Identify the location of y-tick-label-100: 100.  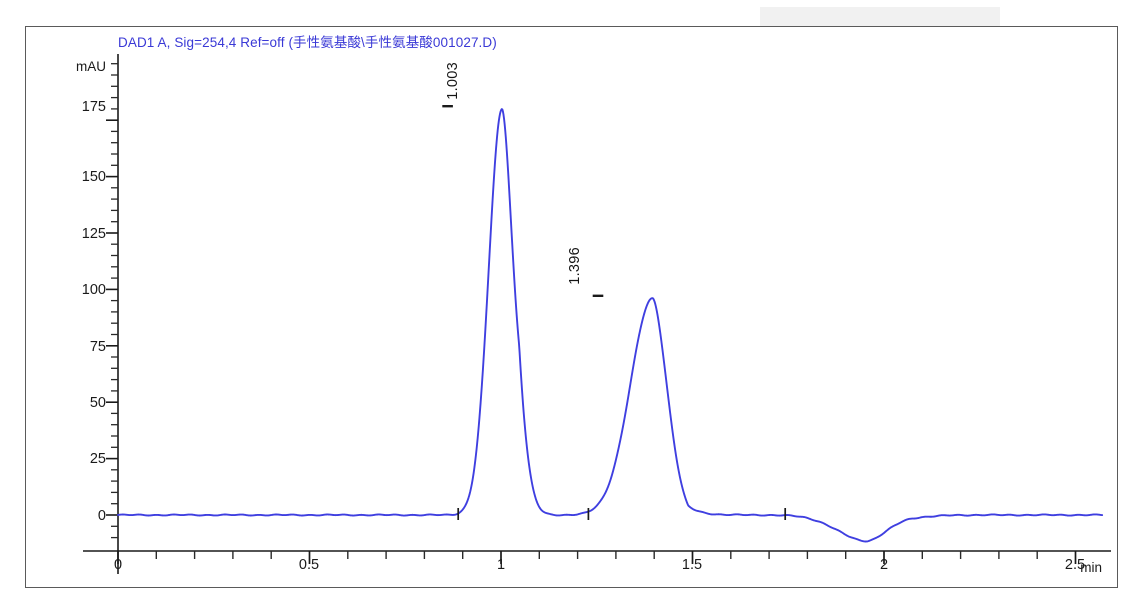
(93, 290).